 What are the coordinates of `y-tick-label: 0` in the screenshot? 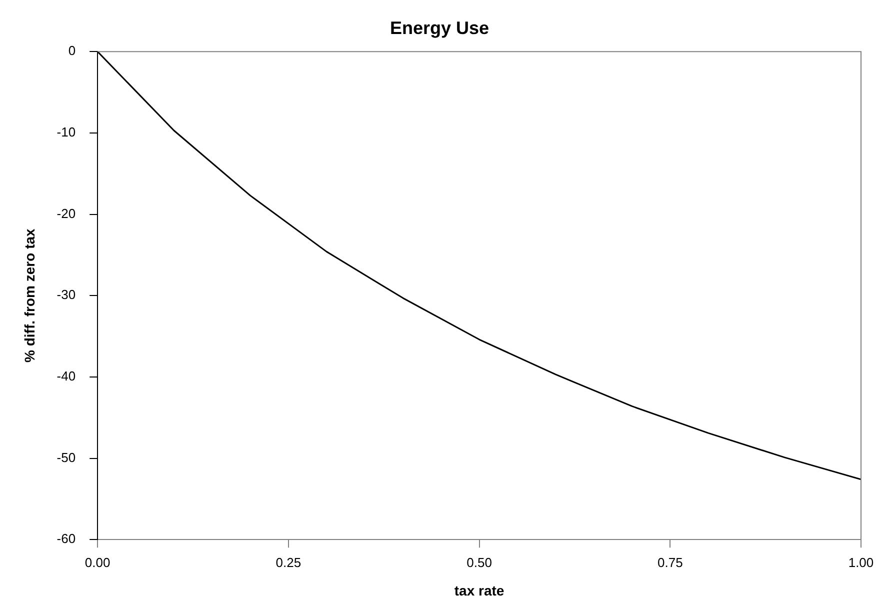 It's located at (72, 50).